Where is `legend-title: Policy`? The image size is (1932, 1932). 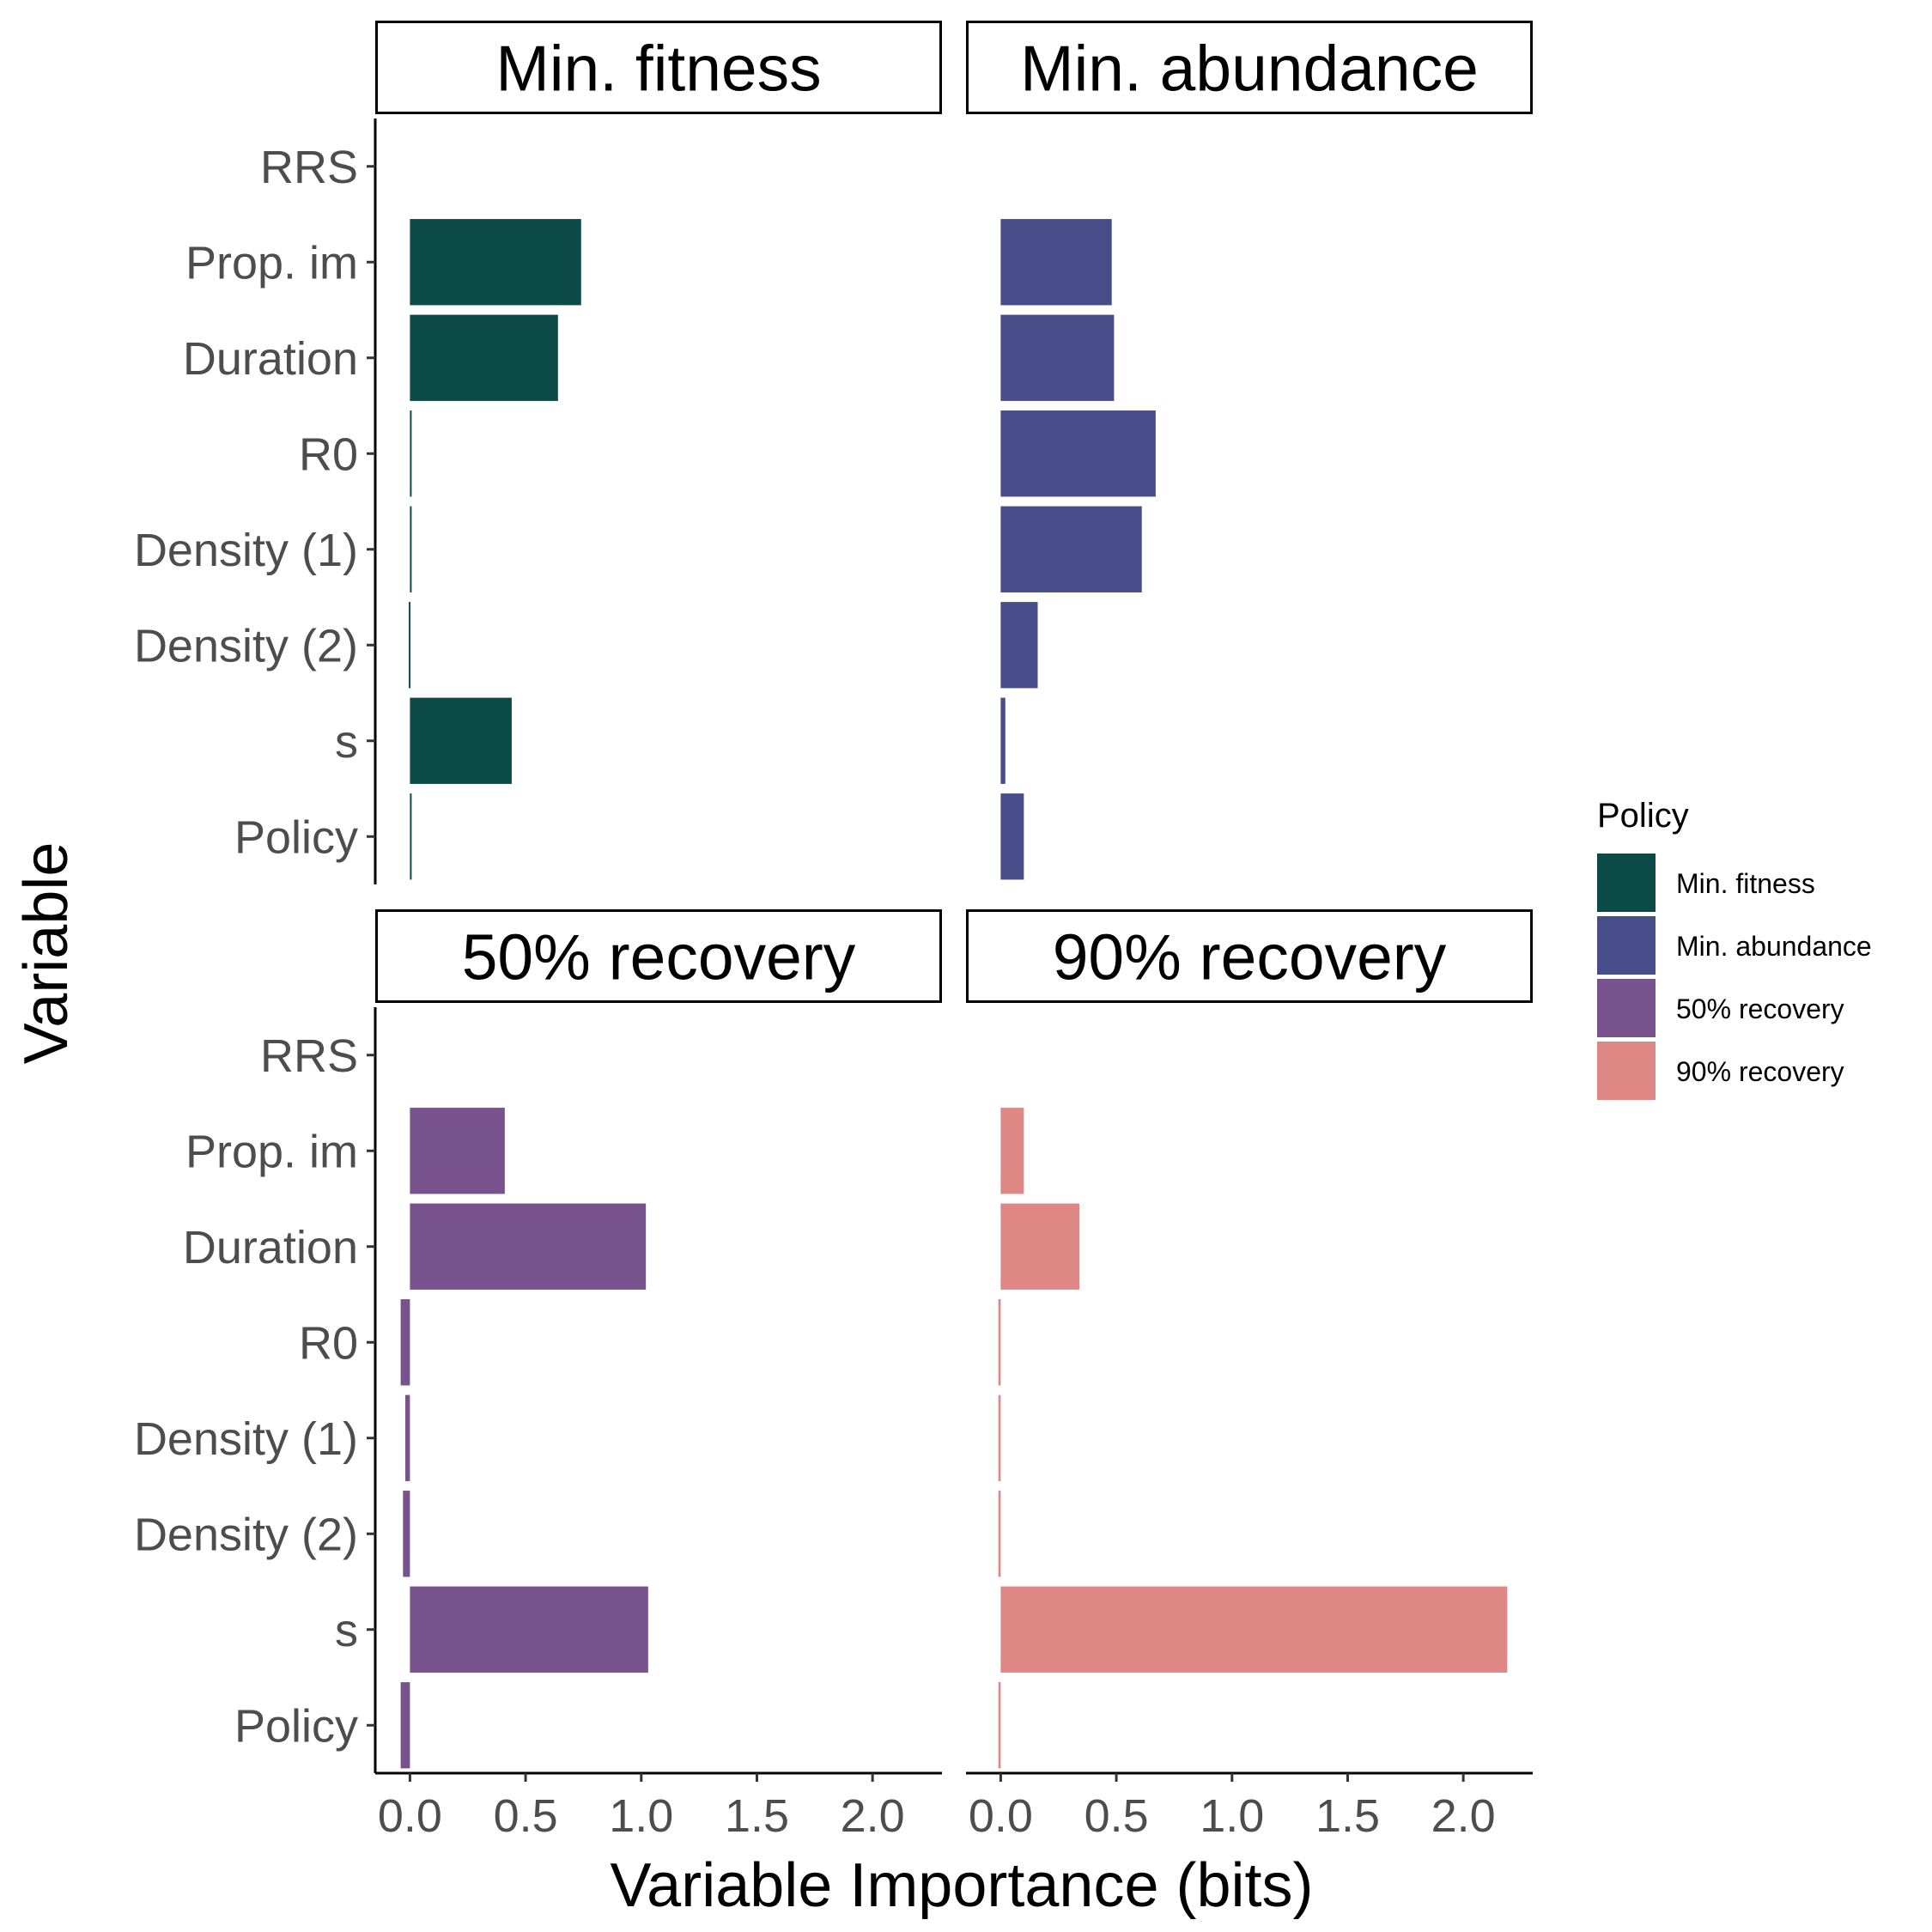
legend-title: Policy is located at coordinates (1643, 816).